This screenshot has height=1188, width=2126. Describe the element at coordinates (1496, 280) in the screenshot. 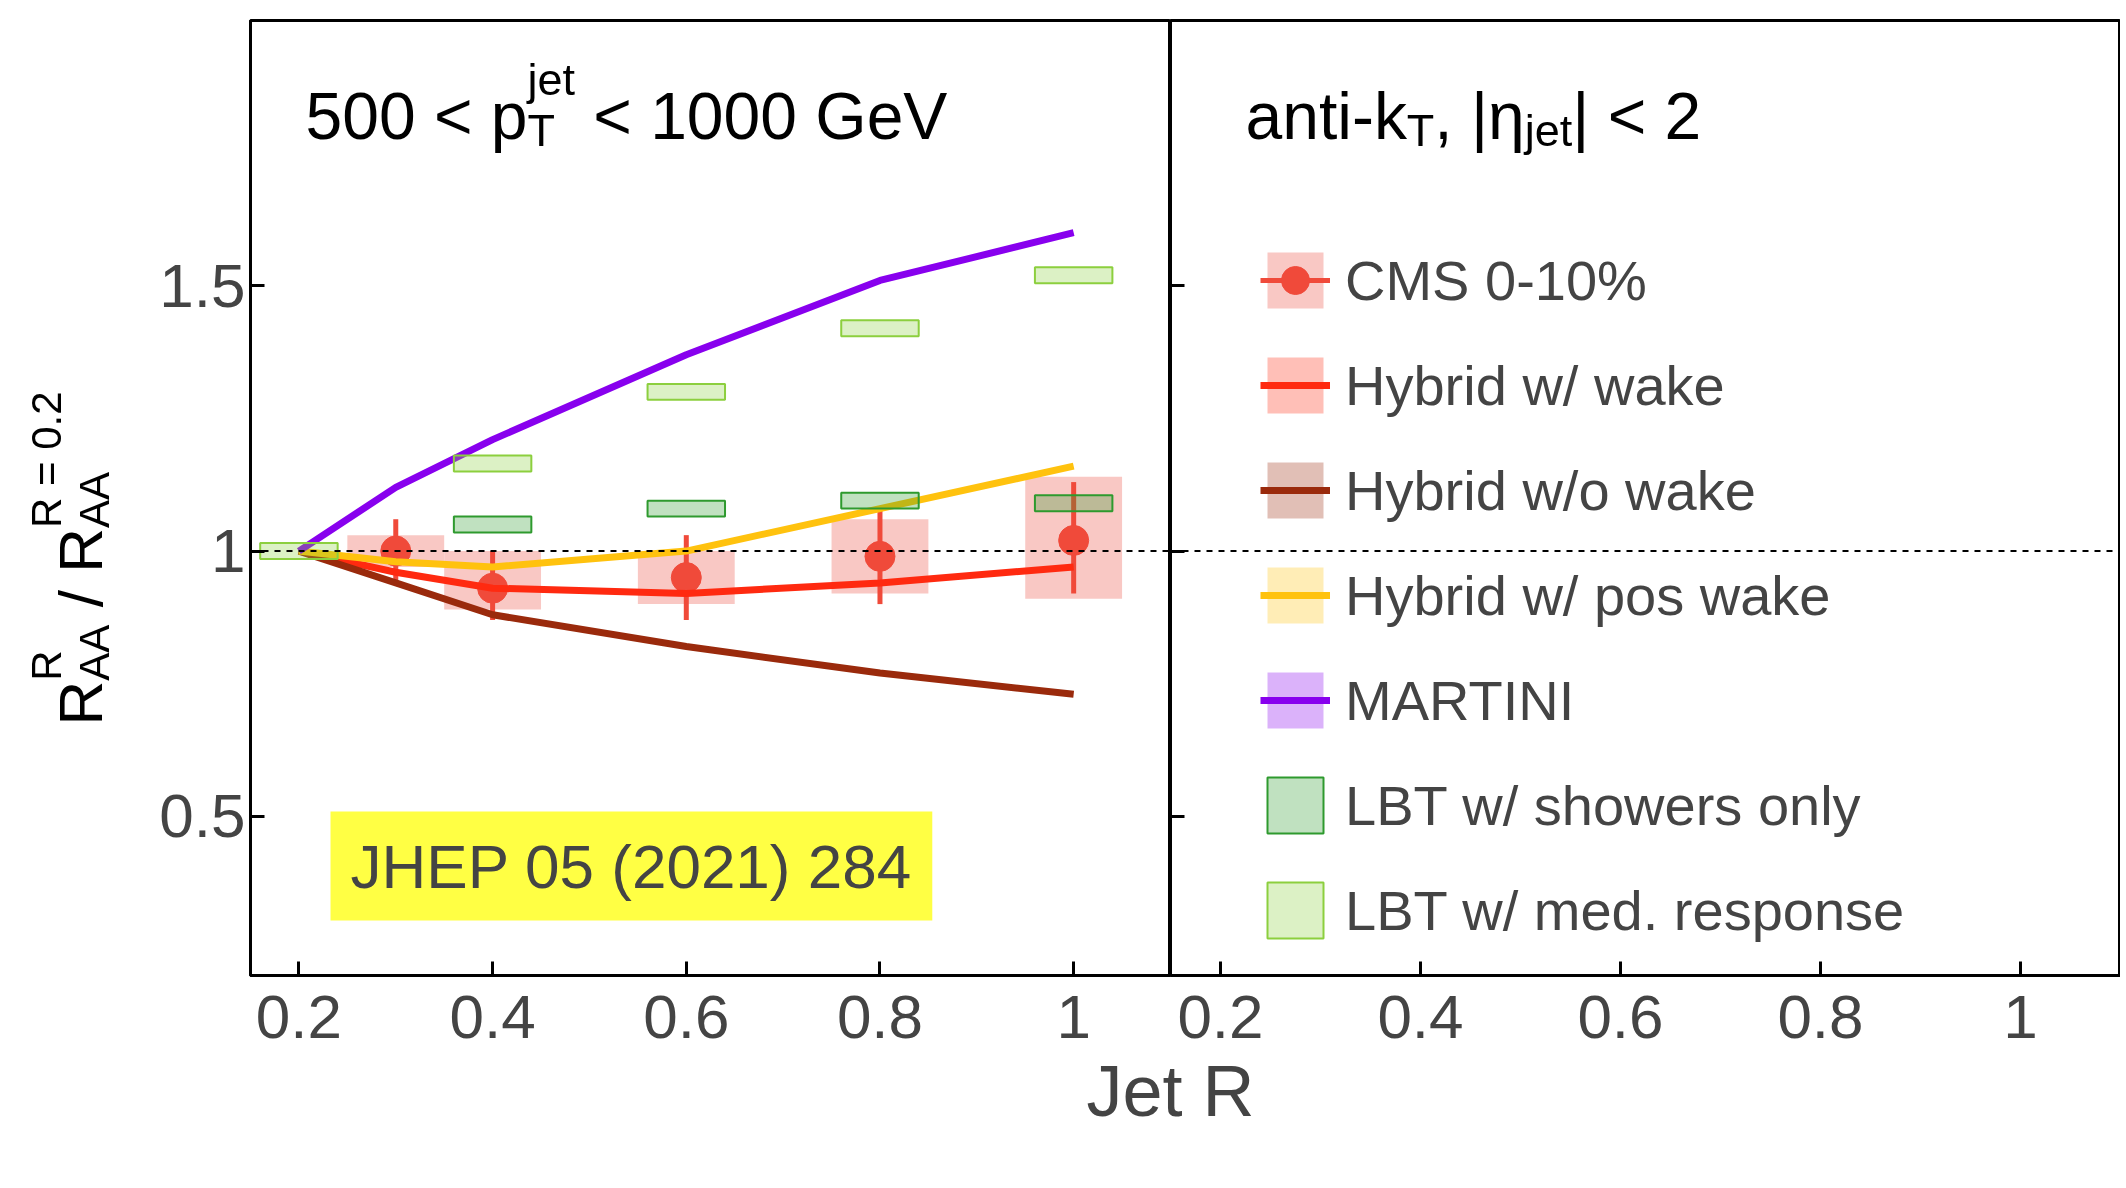

I see `legend-label: CMS 0-10%` at that location.